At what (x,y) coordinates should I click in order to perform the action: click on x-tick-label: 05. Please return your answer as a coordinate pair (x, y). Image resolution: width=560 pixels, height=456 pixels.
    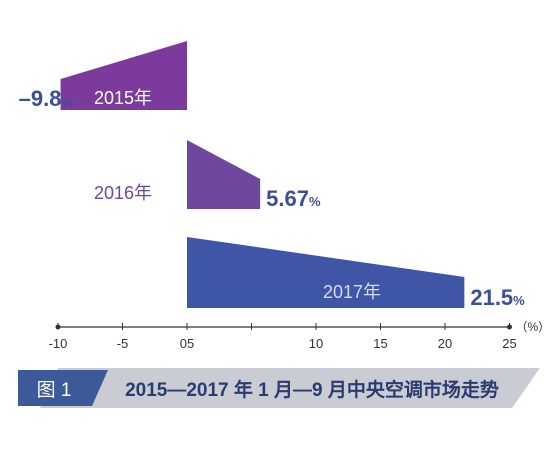
    Looking at the image, I should click on (187, 343).